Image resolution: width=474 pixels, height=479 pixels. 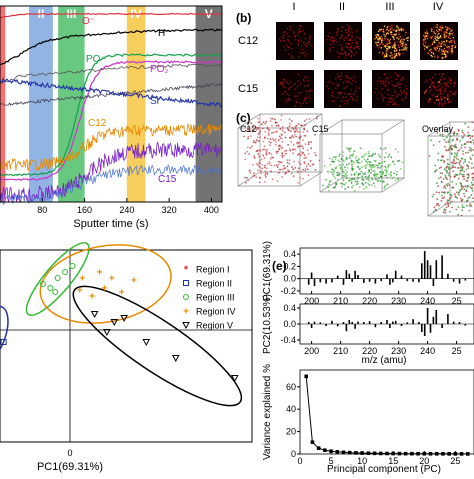 I want to click on y-axis-title: PC1(69.31%), so click(x=267, y=271).